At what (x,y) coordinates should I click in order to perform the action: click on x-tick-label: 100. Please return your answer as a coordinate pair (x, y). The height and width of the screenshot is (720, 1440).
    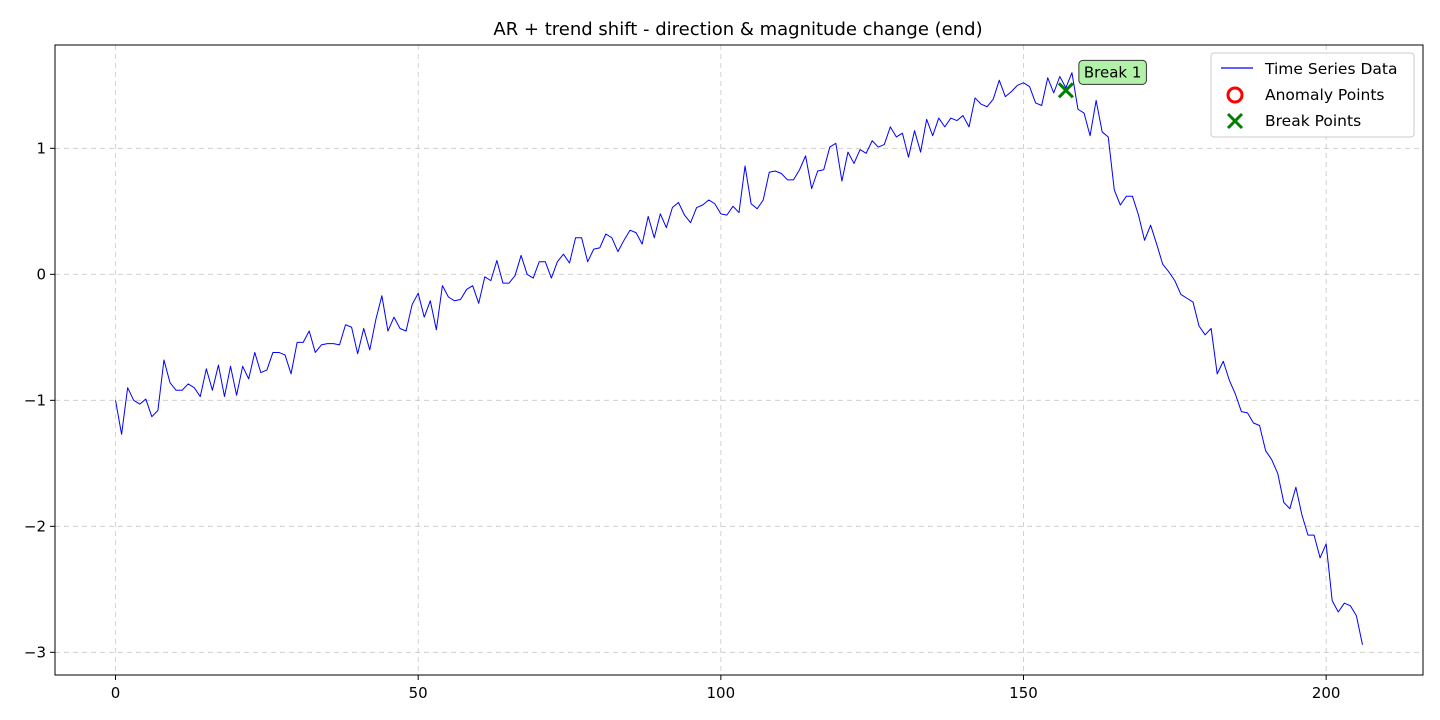
    Looking at the image, I should click on (721, 693).